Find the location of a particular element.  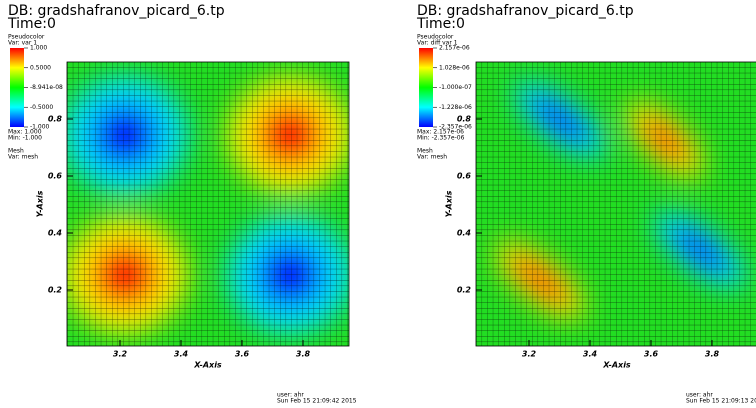

legend-var: Var: var 1 is located at coordinates (22, 43).